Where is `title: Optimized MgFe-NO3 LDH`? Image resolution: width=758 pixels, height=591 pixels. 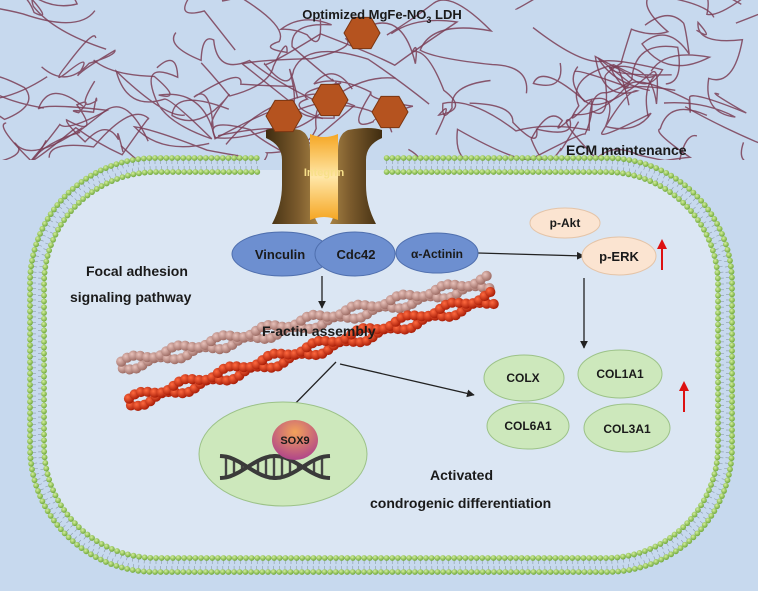 title: Optimized MgFe-NO3 LDH is located at coordinates (382, 16).